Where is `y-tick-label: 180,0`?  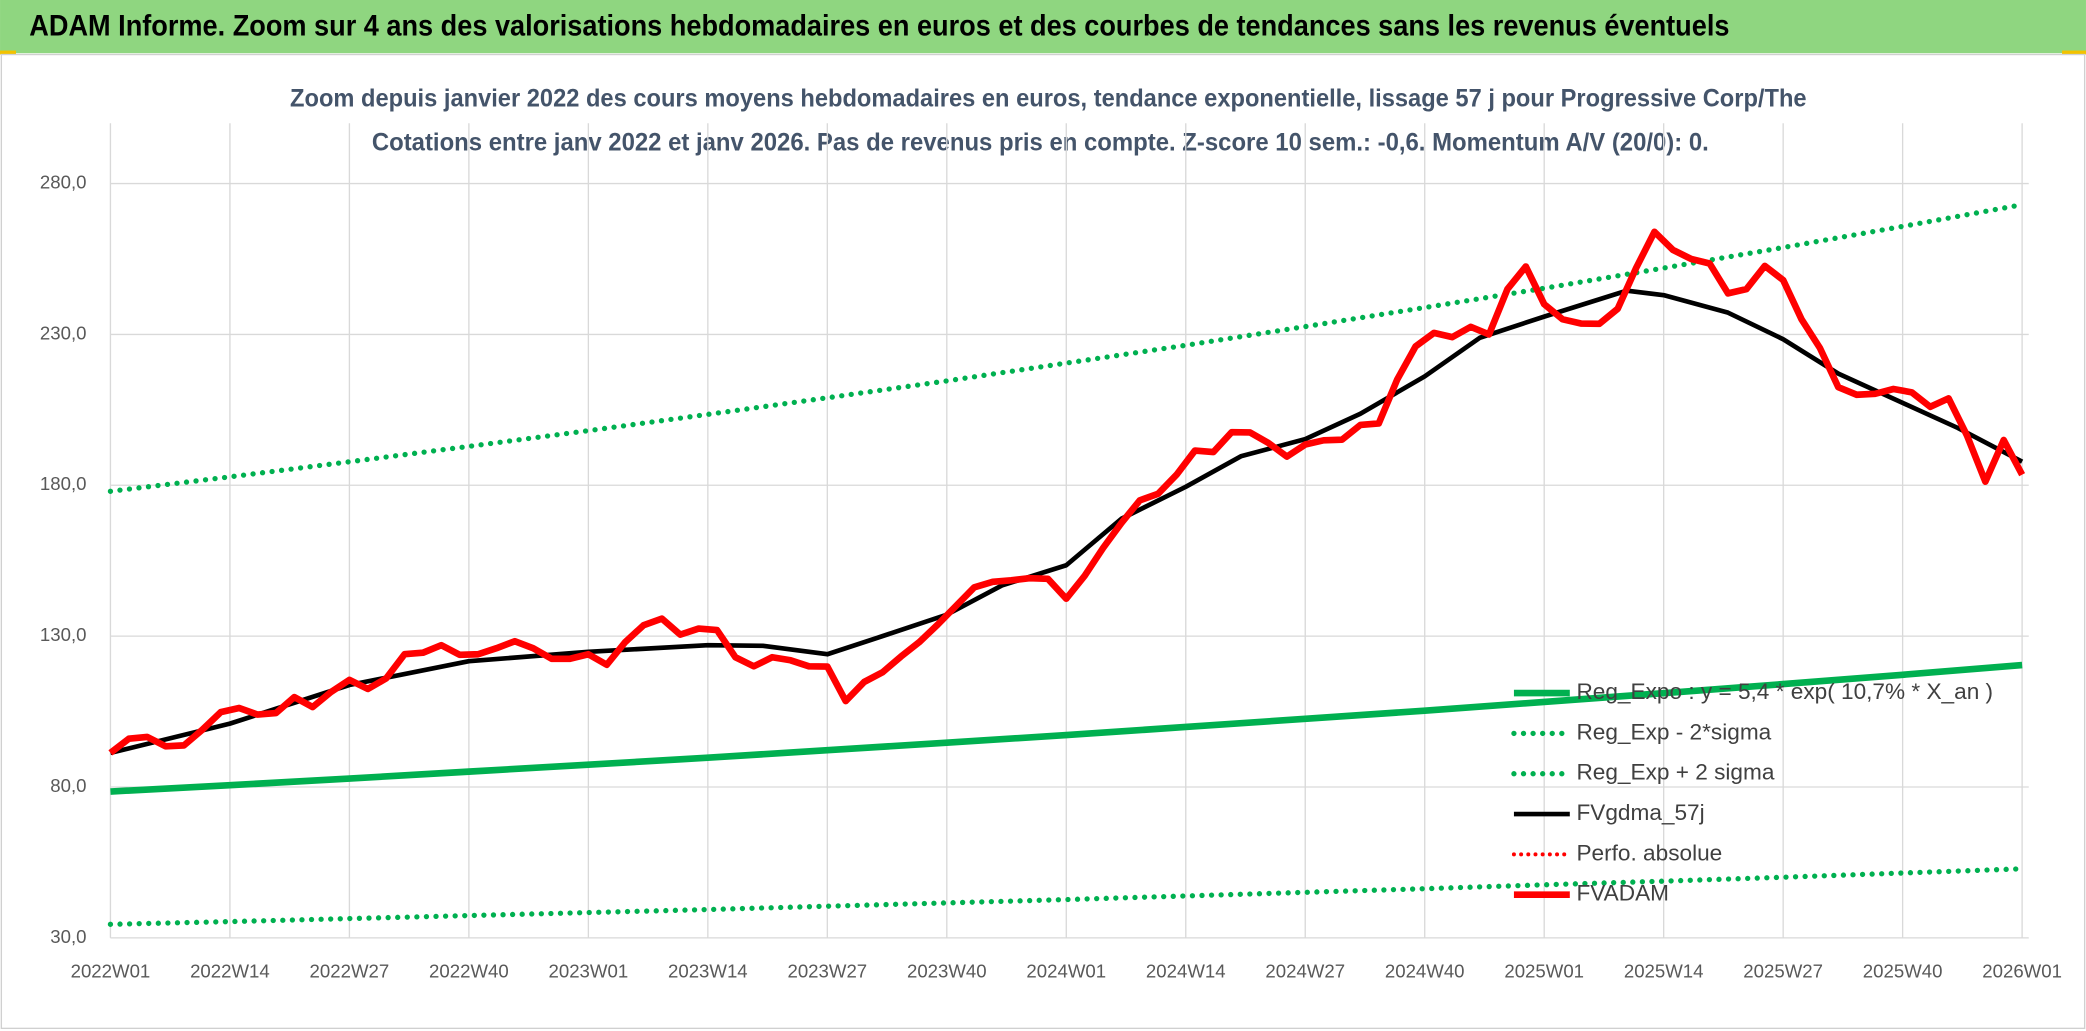
y-tick-label: 180,0 is located at coordinates (63, 483).